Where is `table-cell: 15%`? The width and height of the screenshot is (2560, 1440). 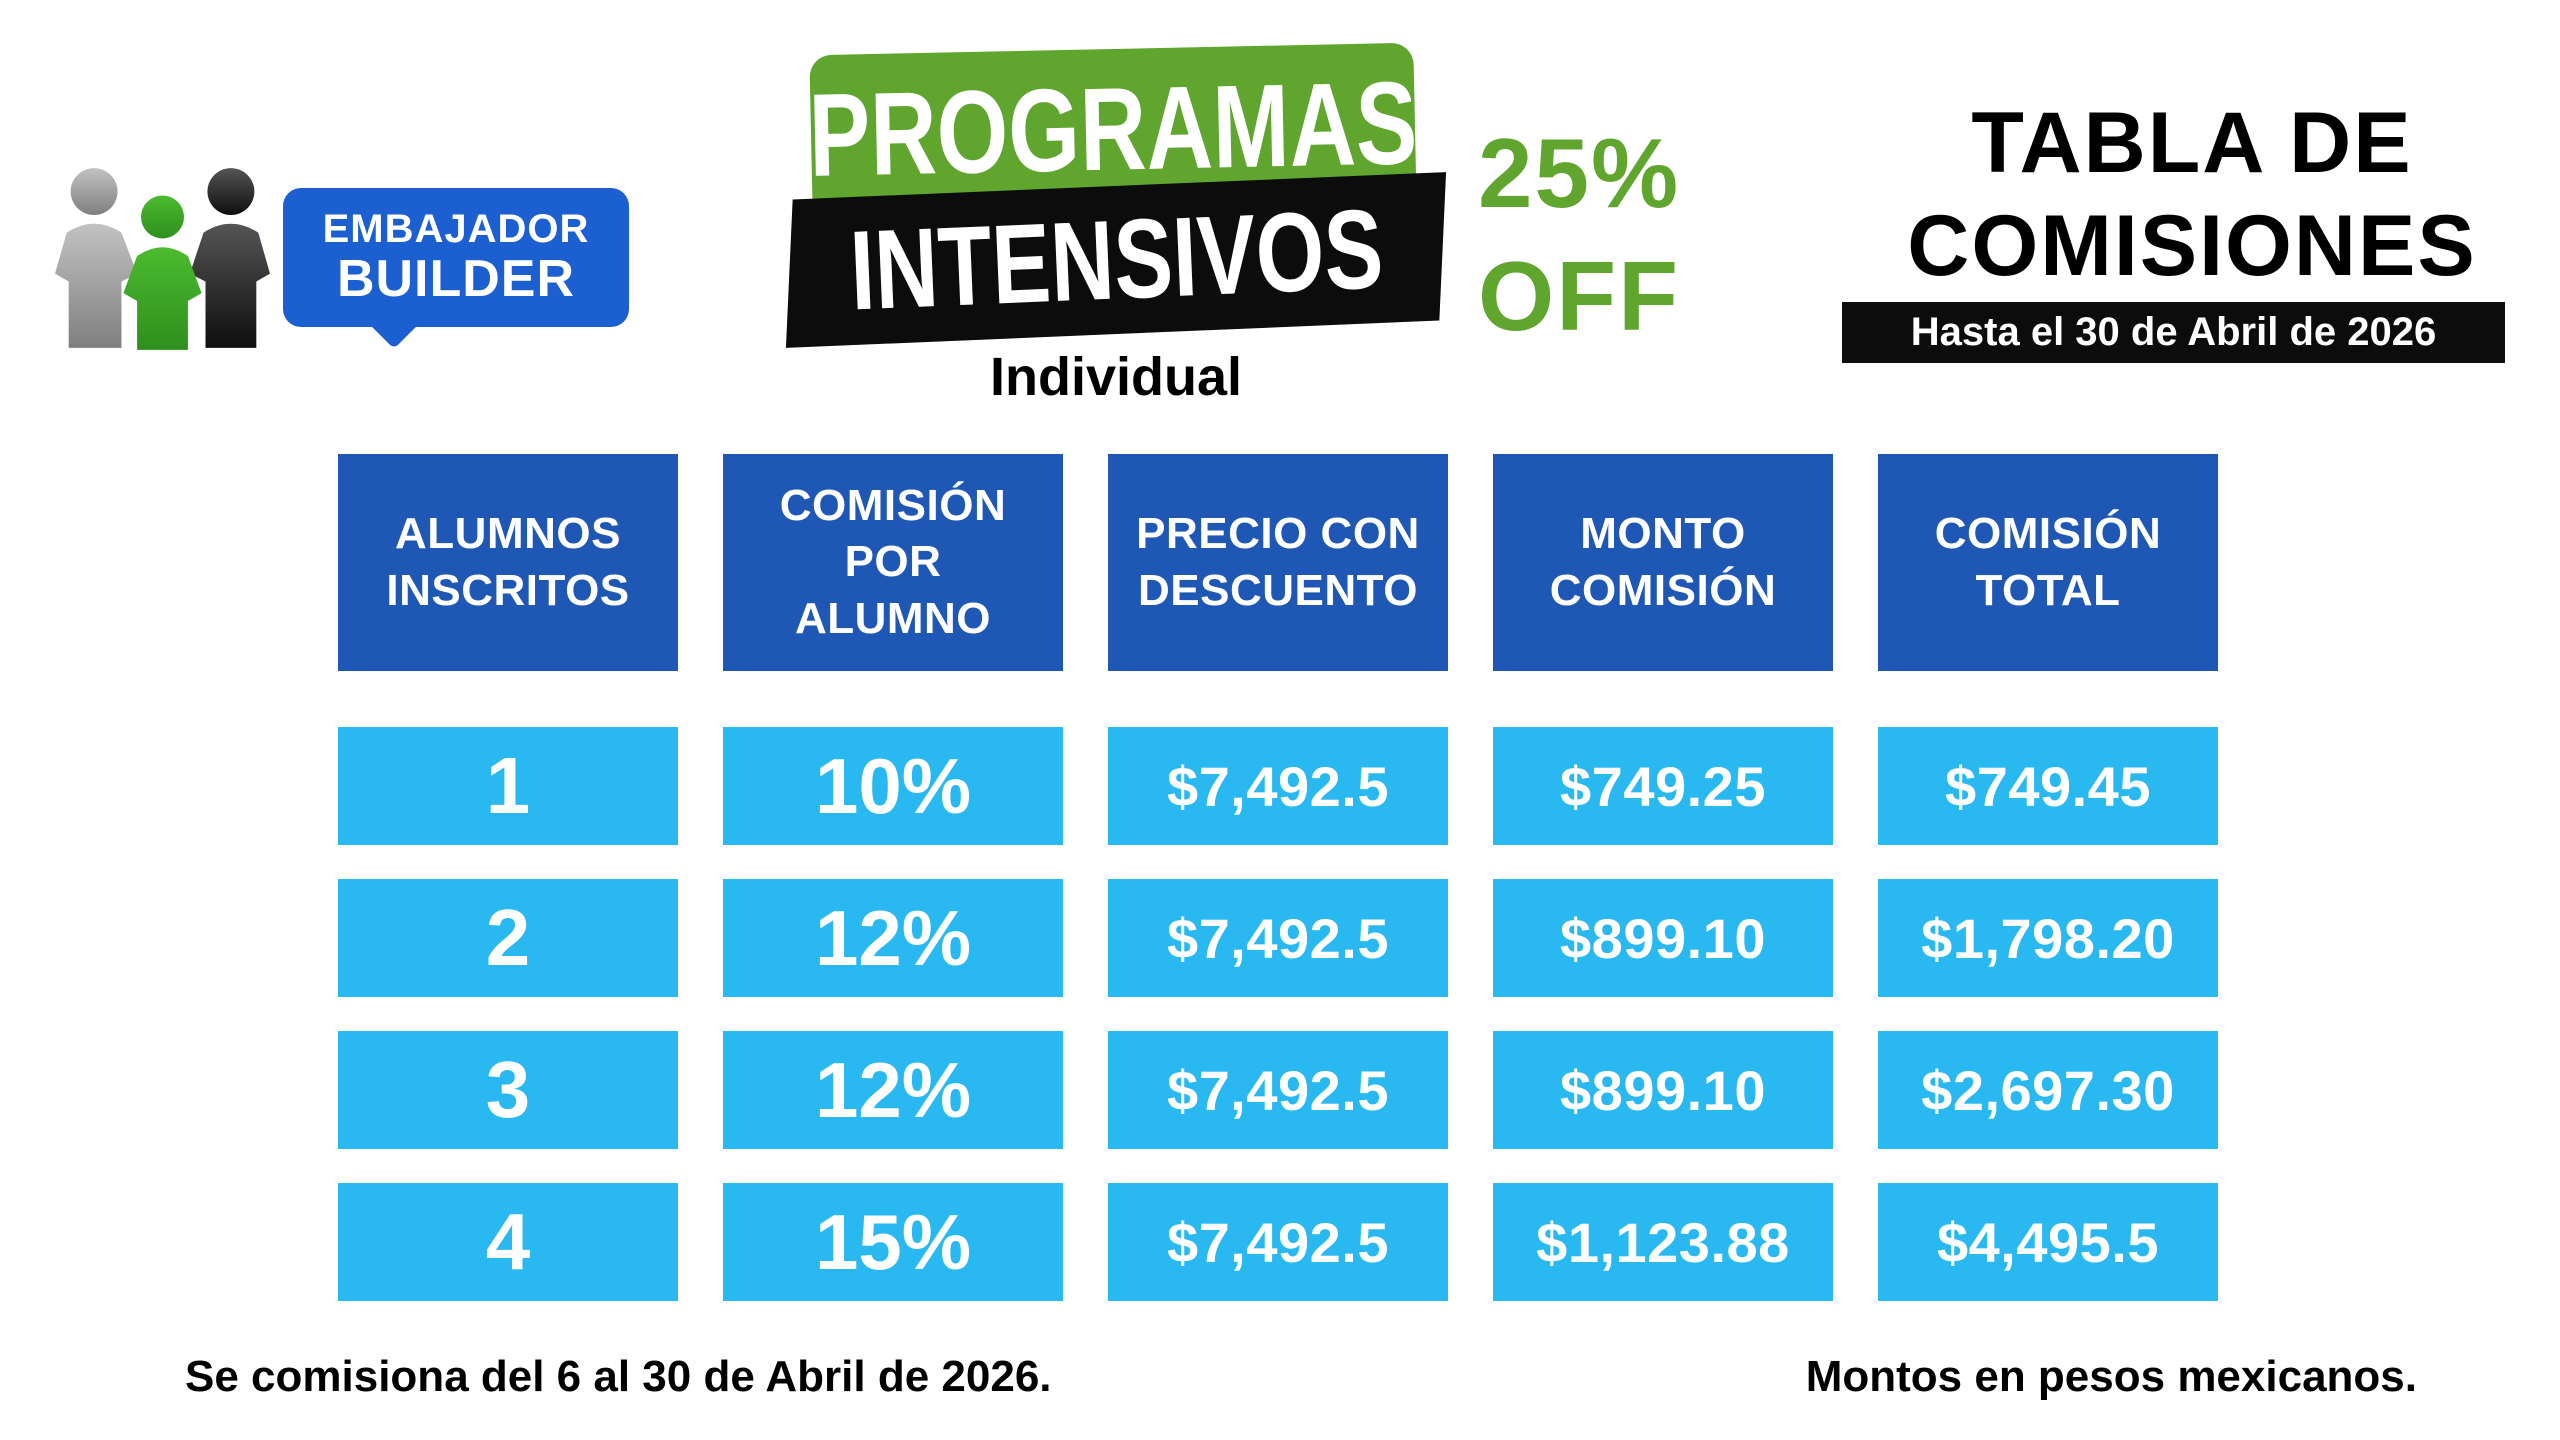 table-cell: 15% is located at coordinates (893, 1242).